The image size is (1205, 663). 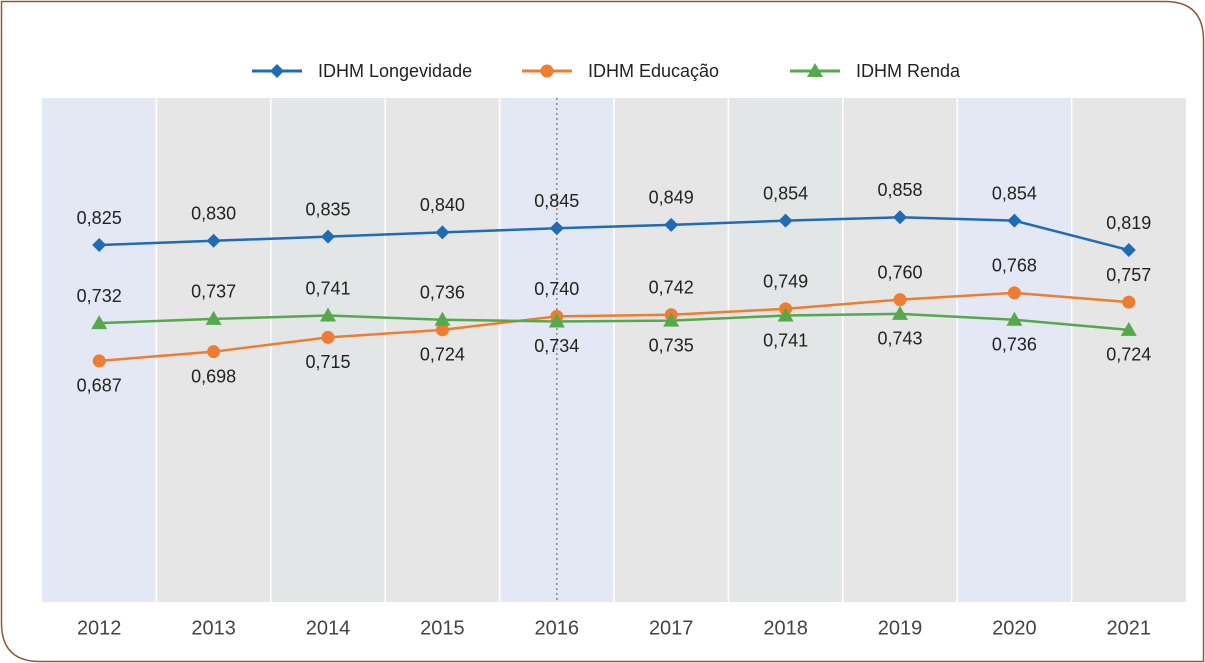 I want to click on data-label: 0,840, so click(x=442, y=205).